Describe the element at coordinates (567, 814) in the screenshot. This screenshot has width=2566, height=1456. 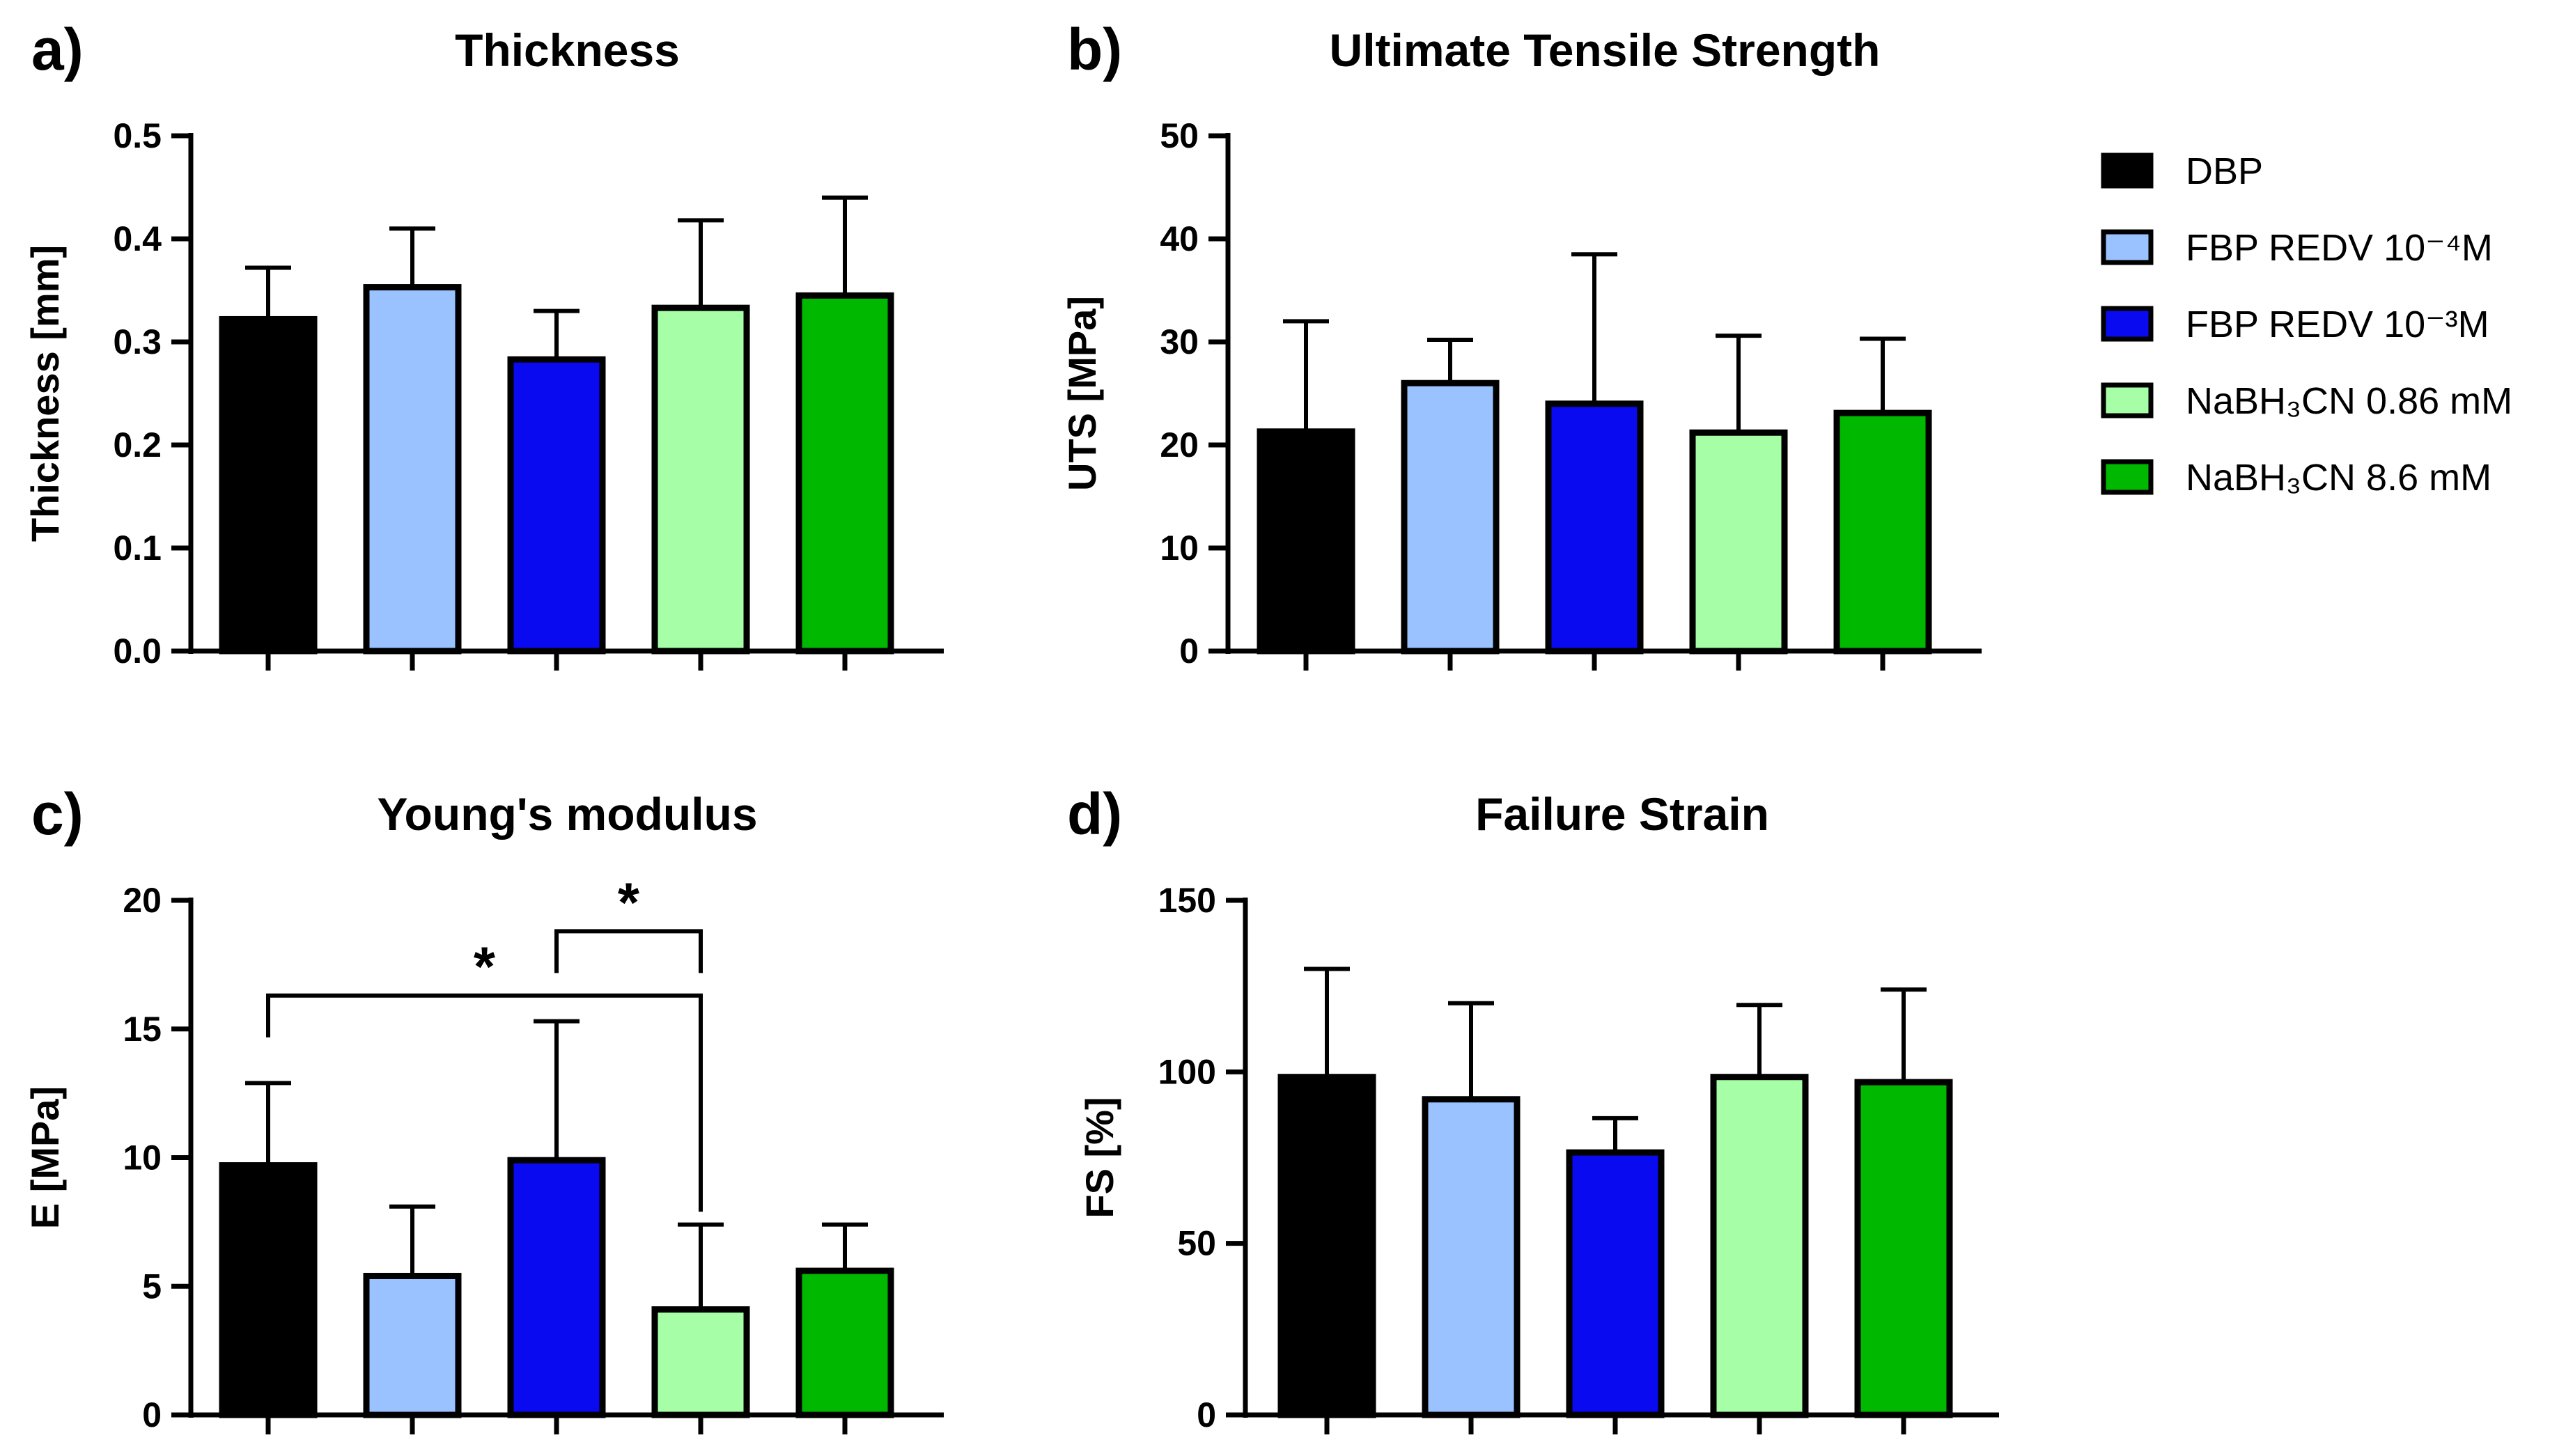
I see `chart-title: Young's modulus` at that location.